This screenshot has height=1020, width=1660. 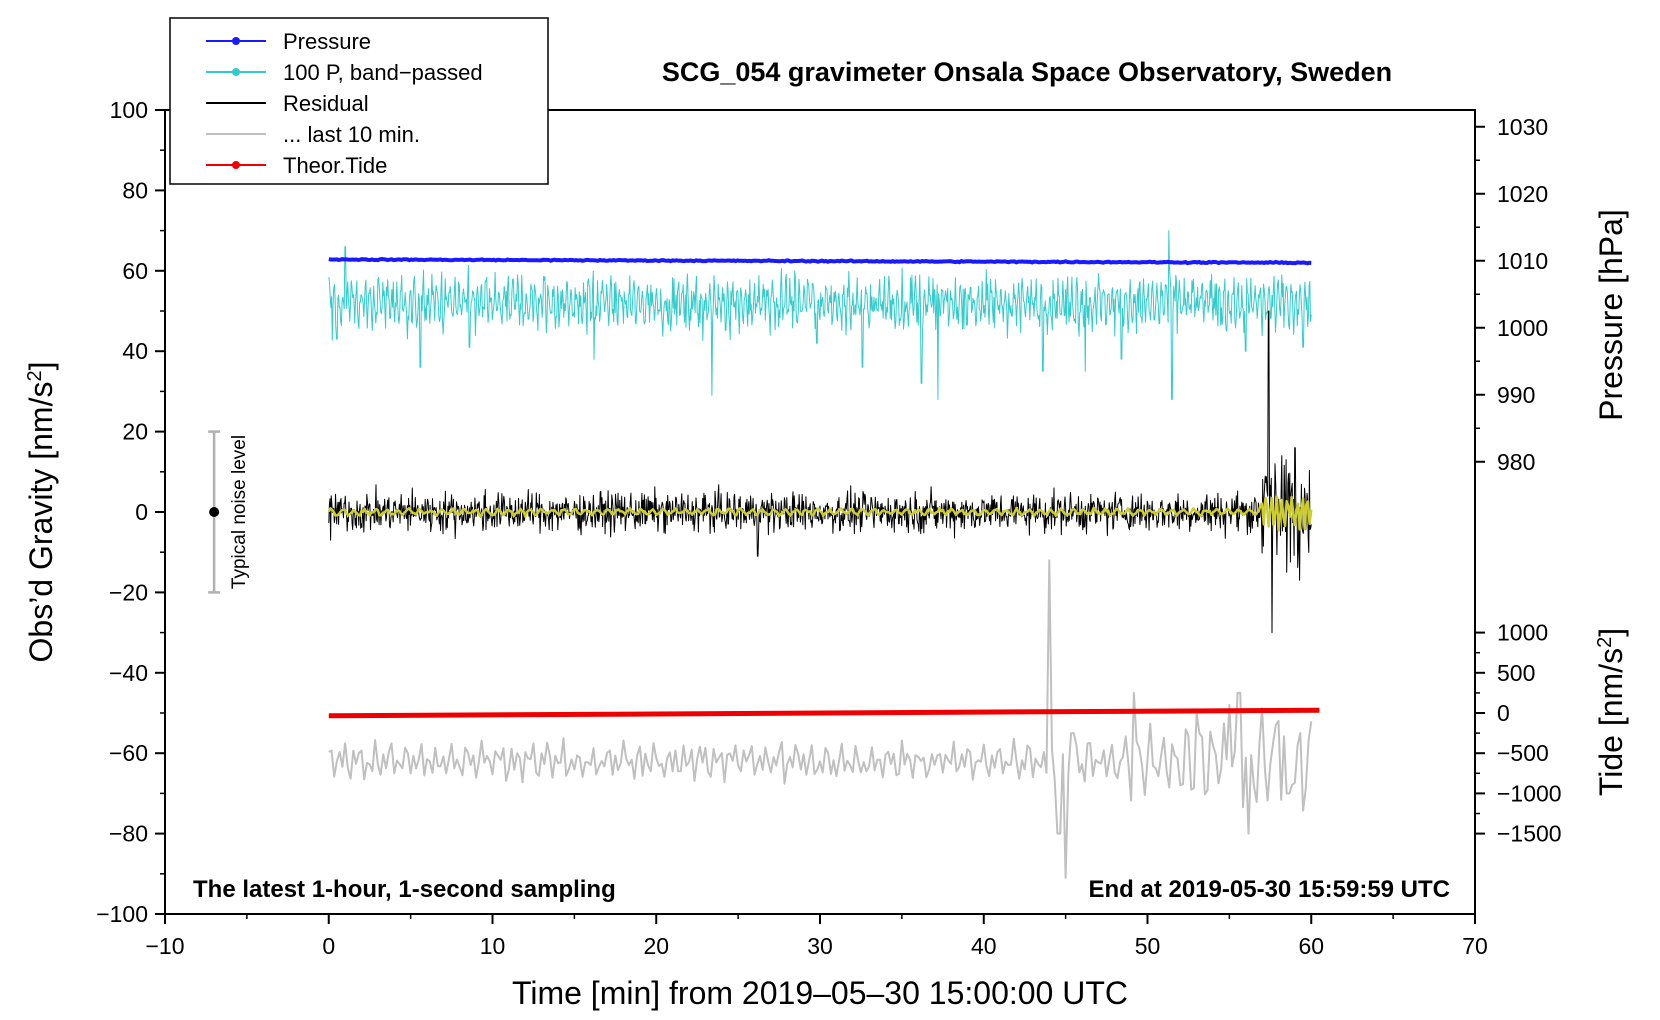 I want to click on y-left-label-superscript: 2, so click(x=35, y=375).